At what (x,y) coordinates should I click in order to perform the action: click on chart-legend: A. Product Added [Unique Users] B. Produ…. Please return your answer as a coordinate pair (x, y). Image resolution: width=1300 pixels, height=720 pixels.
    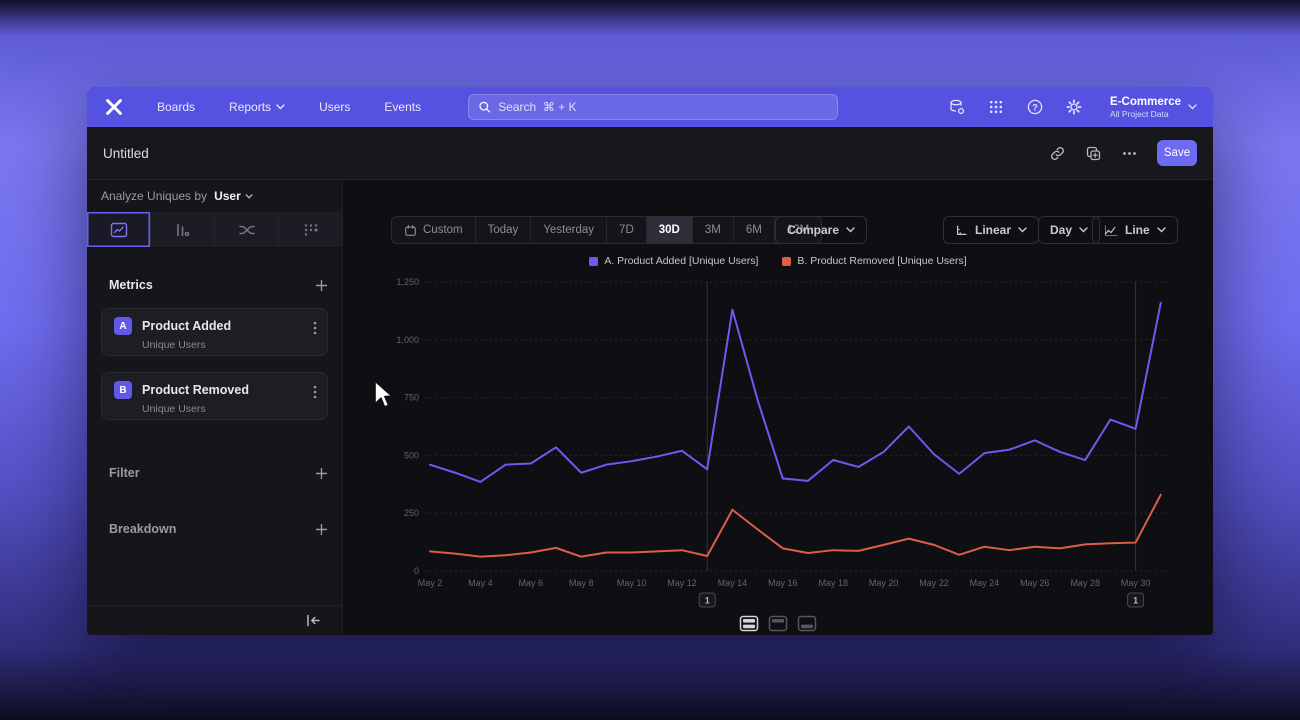
    Looking at the image, I should click on (778, 261).